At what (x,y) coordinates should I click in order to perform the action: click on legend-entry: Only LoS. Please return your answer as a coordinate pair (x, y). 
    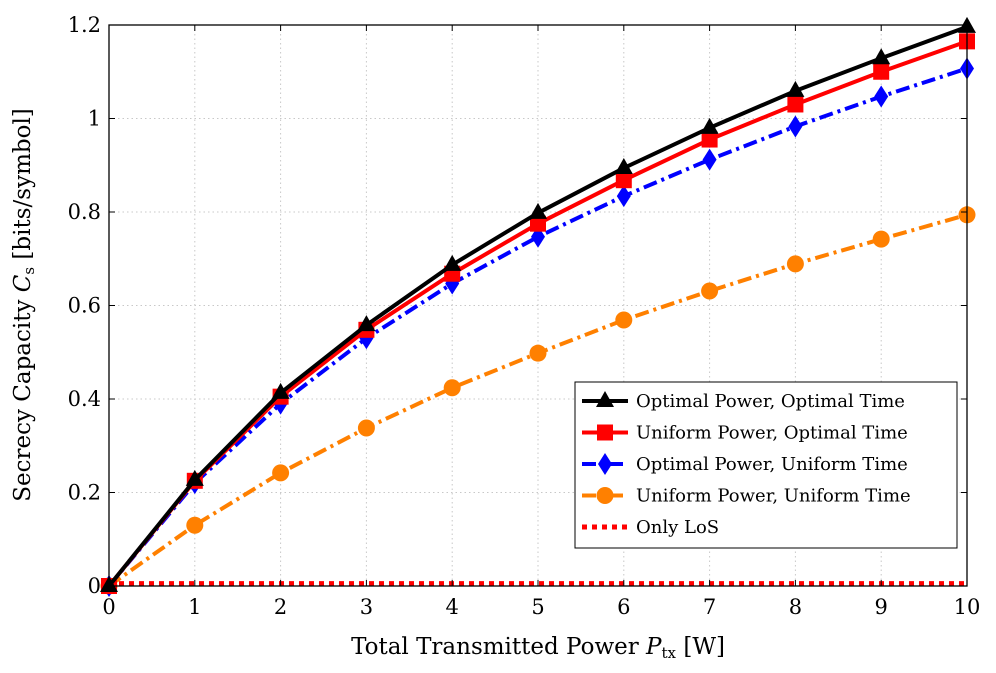
    Looking at the image, I should click on (650, 527).